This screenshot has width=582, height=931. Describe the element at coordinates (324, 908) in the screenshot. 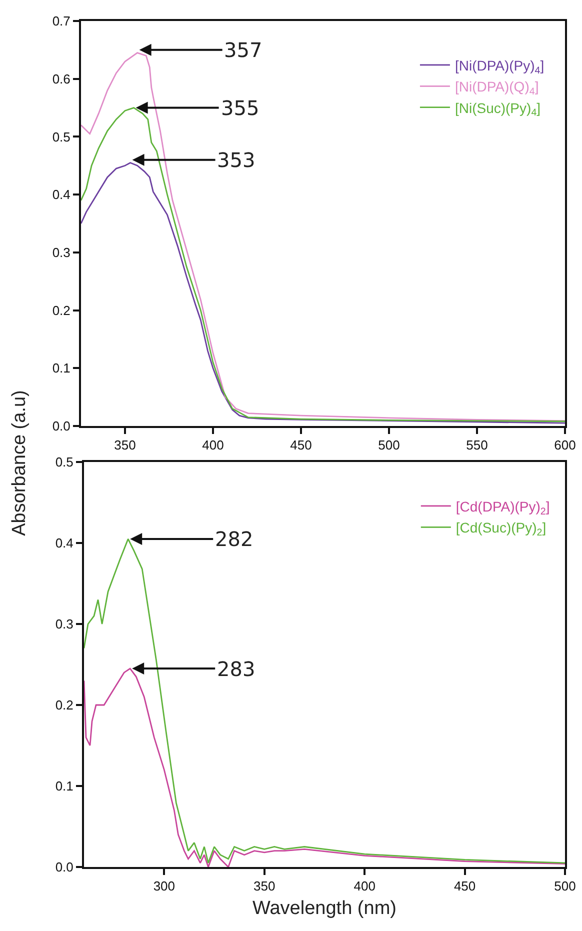

I see `x-axis-title: Wavelength (nm)` at that location.